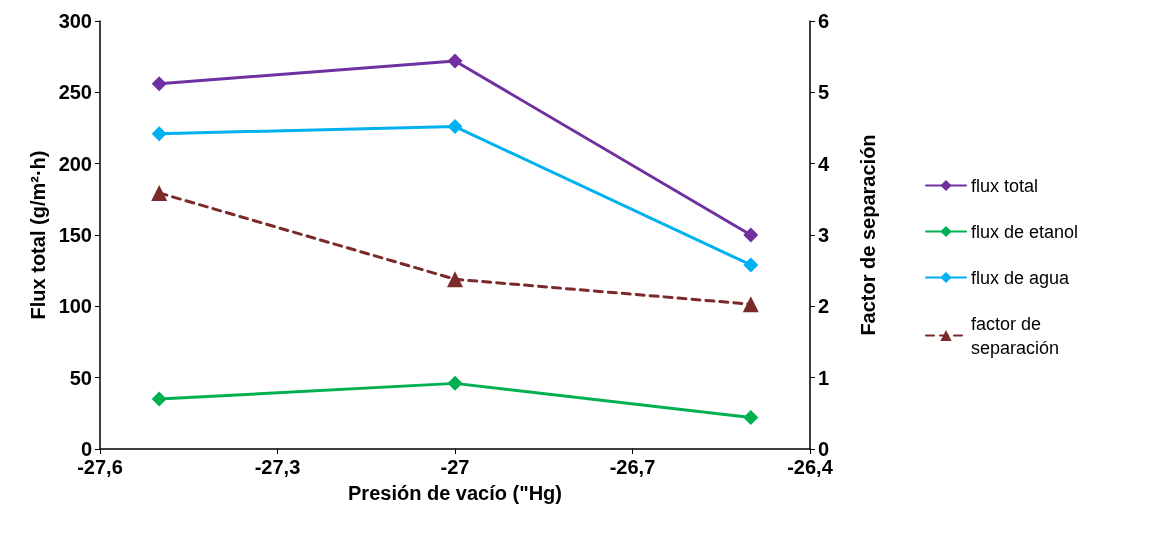 The width and height of the screenshot is (1152, 533). I want to click on y2-tick-label: 1, so click(824, 377).